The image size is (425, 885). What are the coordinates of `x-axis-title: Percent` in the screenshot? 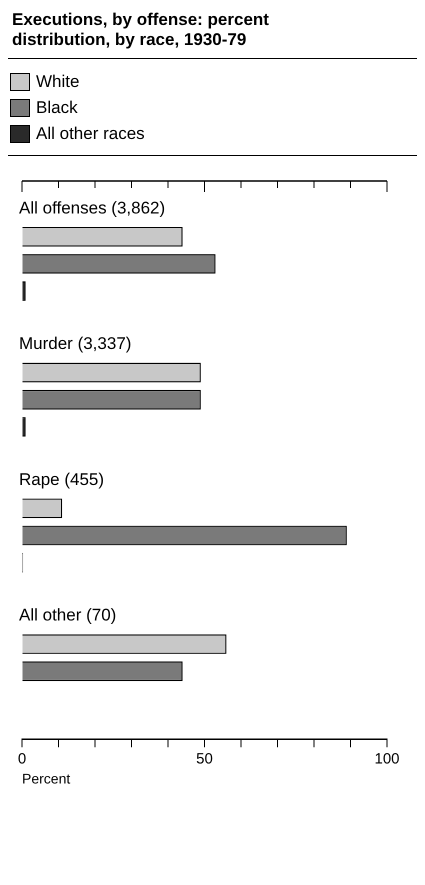 It's located at (46, 778).